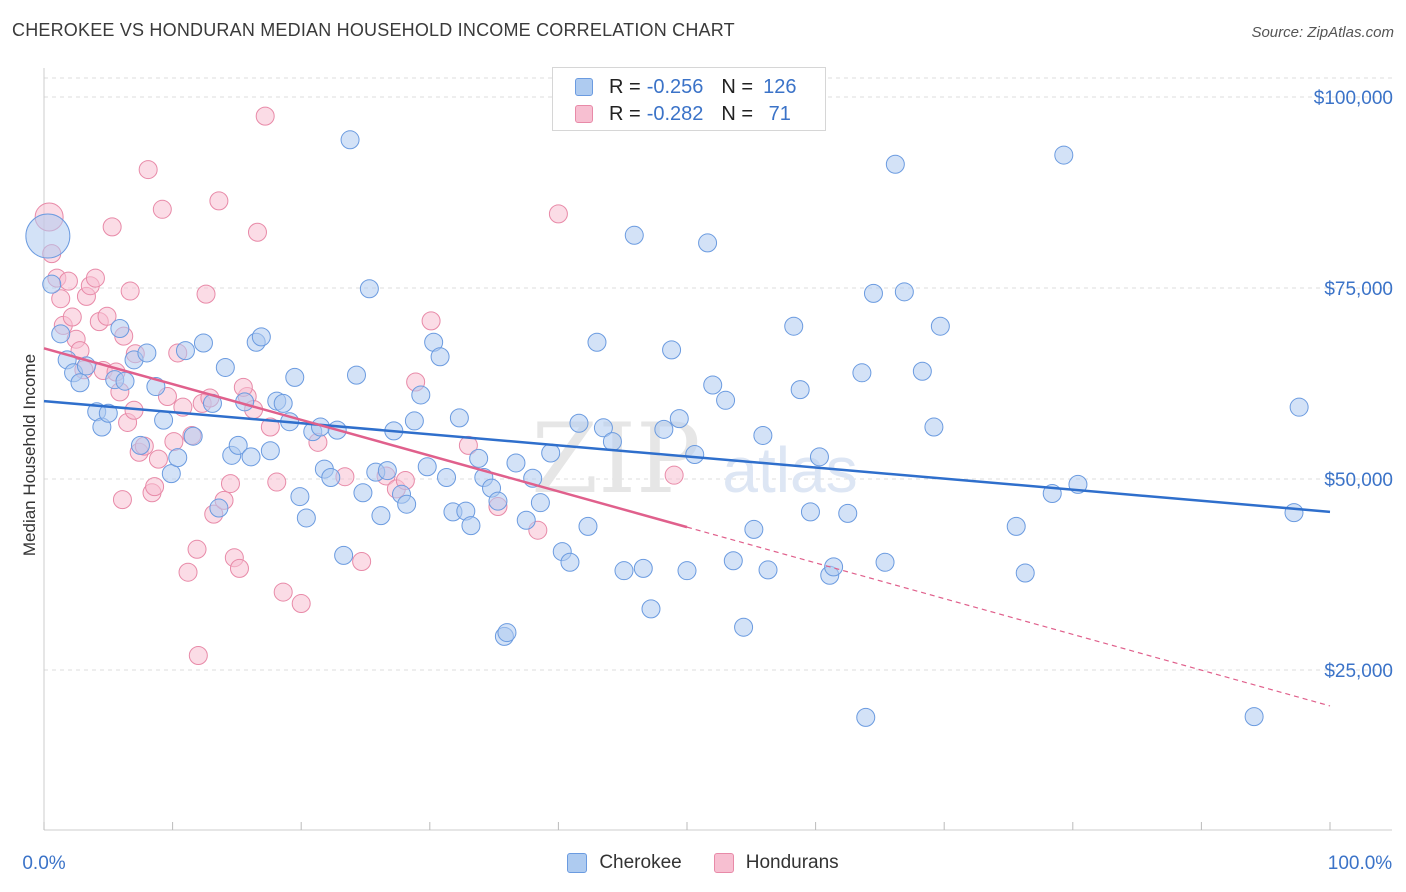 The height and width of the screenshot is (892, 1406). What do you see at coordinates (792, 862) in the screenshot?
I see `legend-label-hondurans: Hondurans` at bounding box center [792, 862].